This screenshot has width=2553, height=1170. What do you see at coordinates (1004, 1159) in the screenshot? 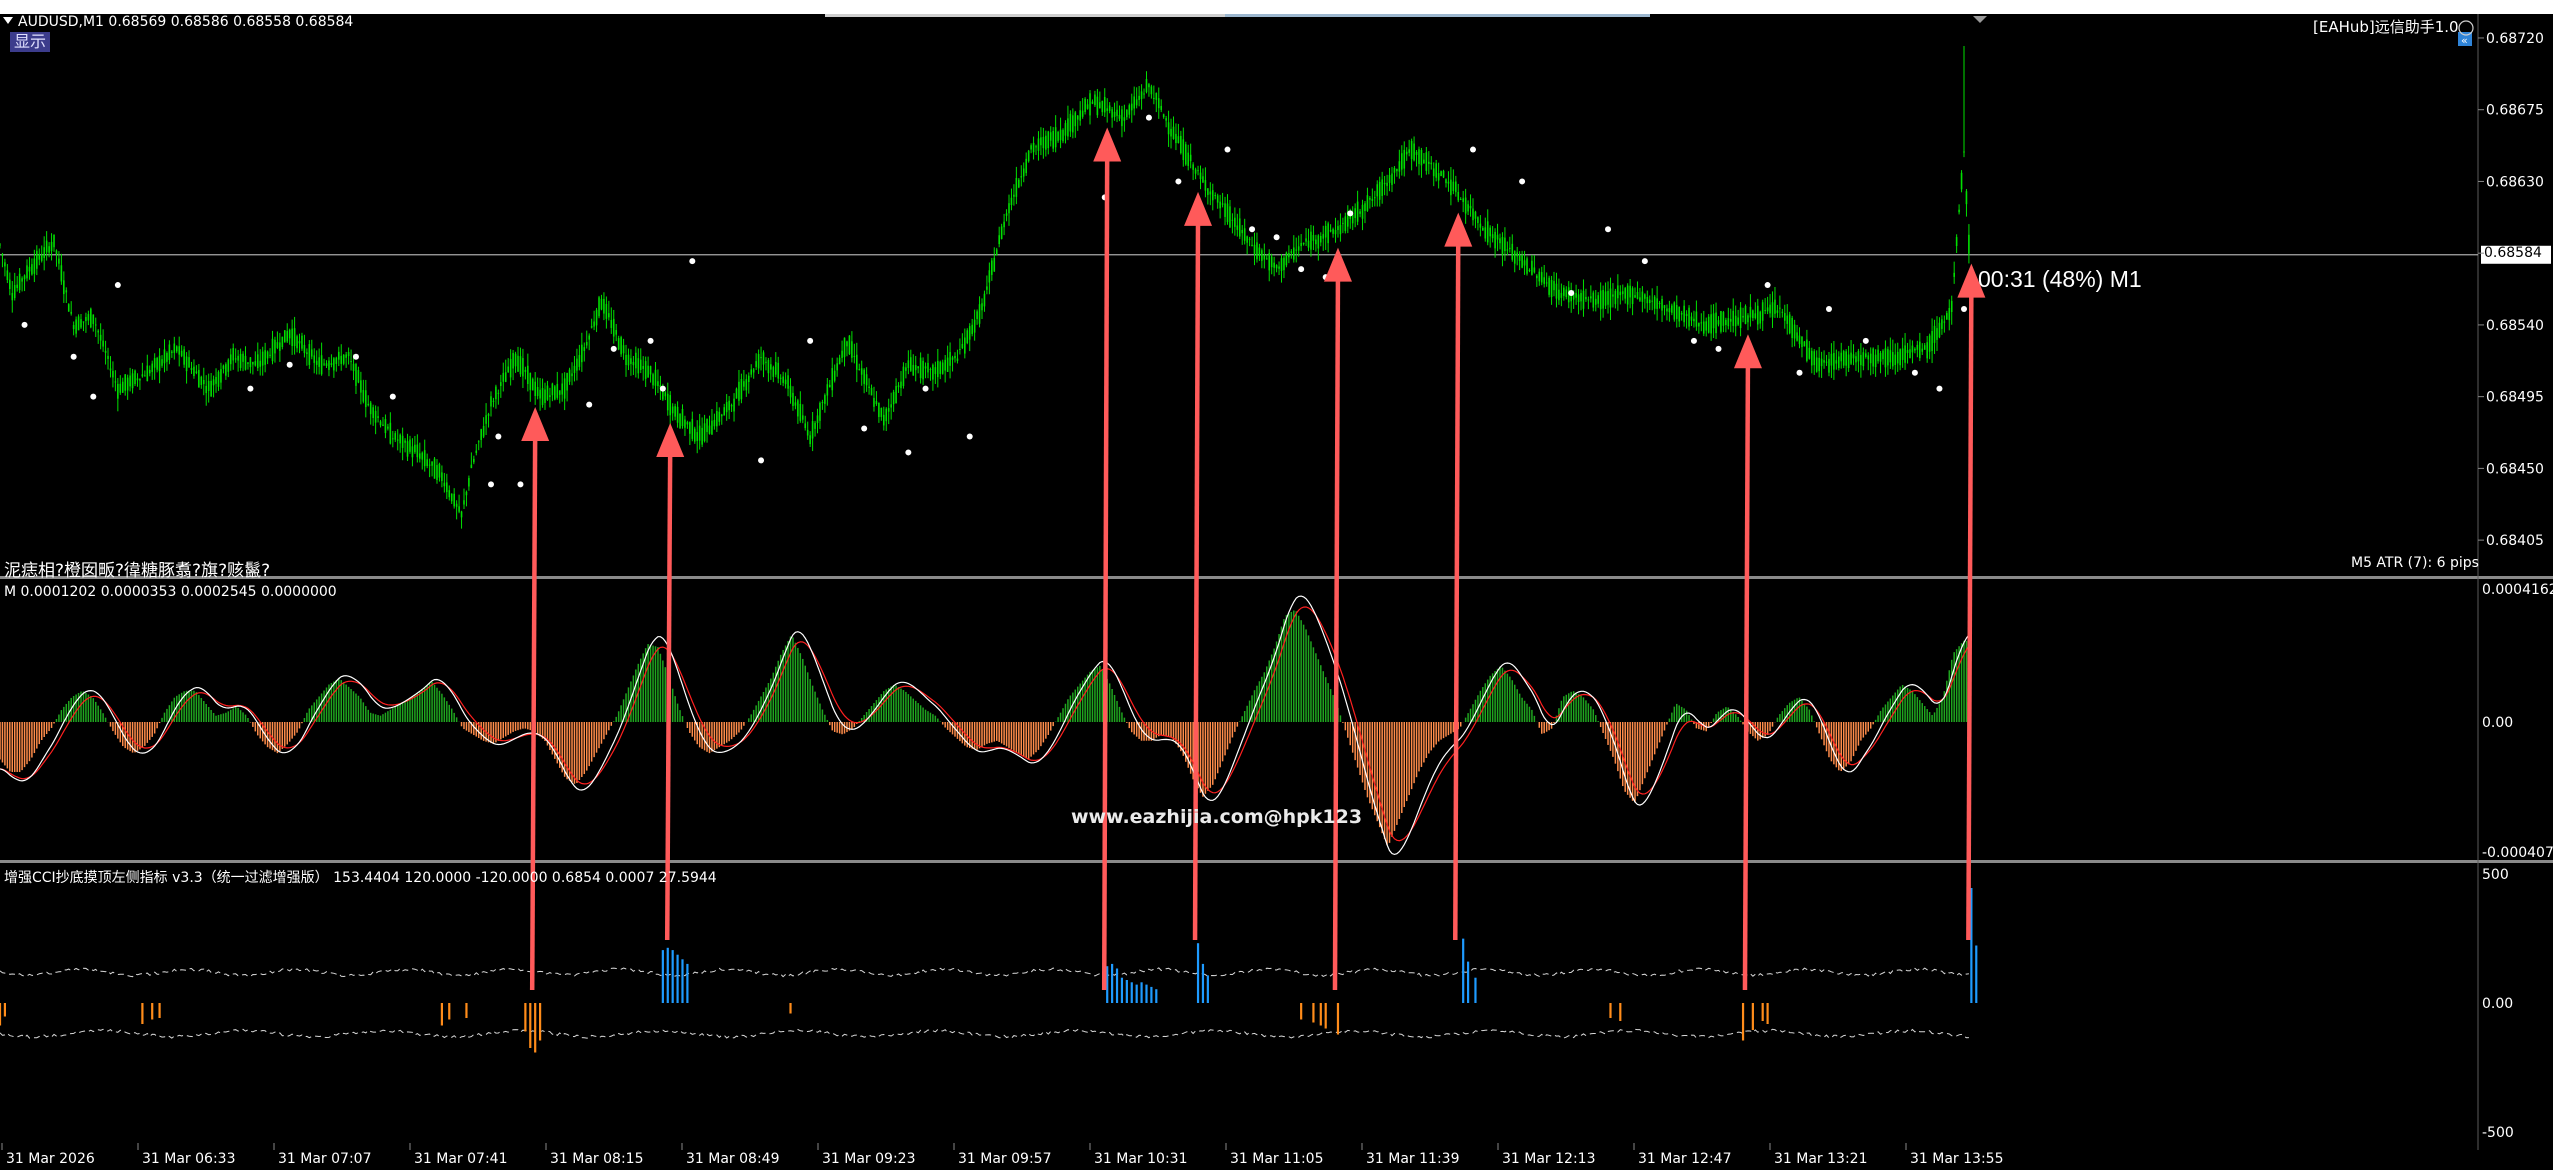
I see `time-tick-label: 31 Mar 09:57` at bounding box center [1004, 1159].